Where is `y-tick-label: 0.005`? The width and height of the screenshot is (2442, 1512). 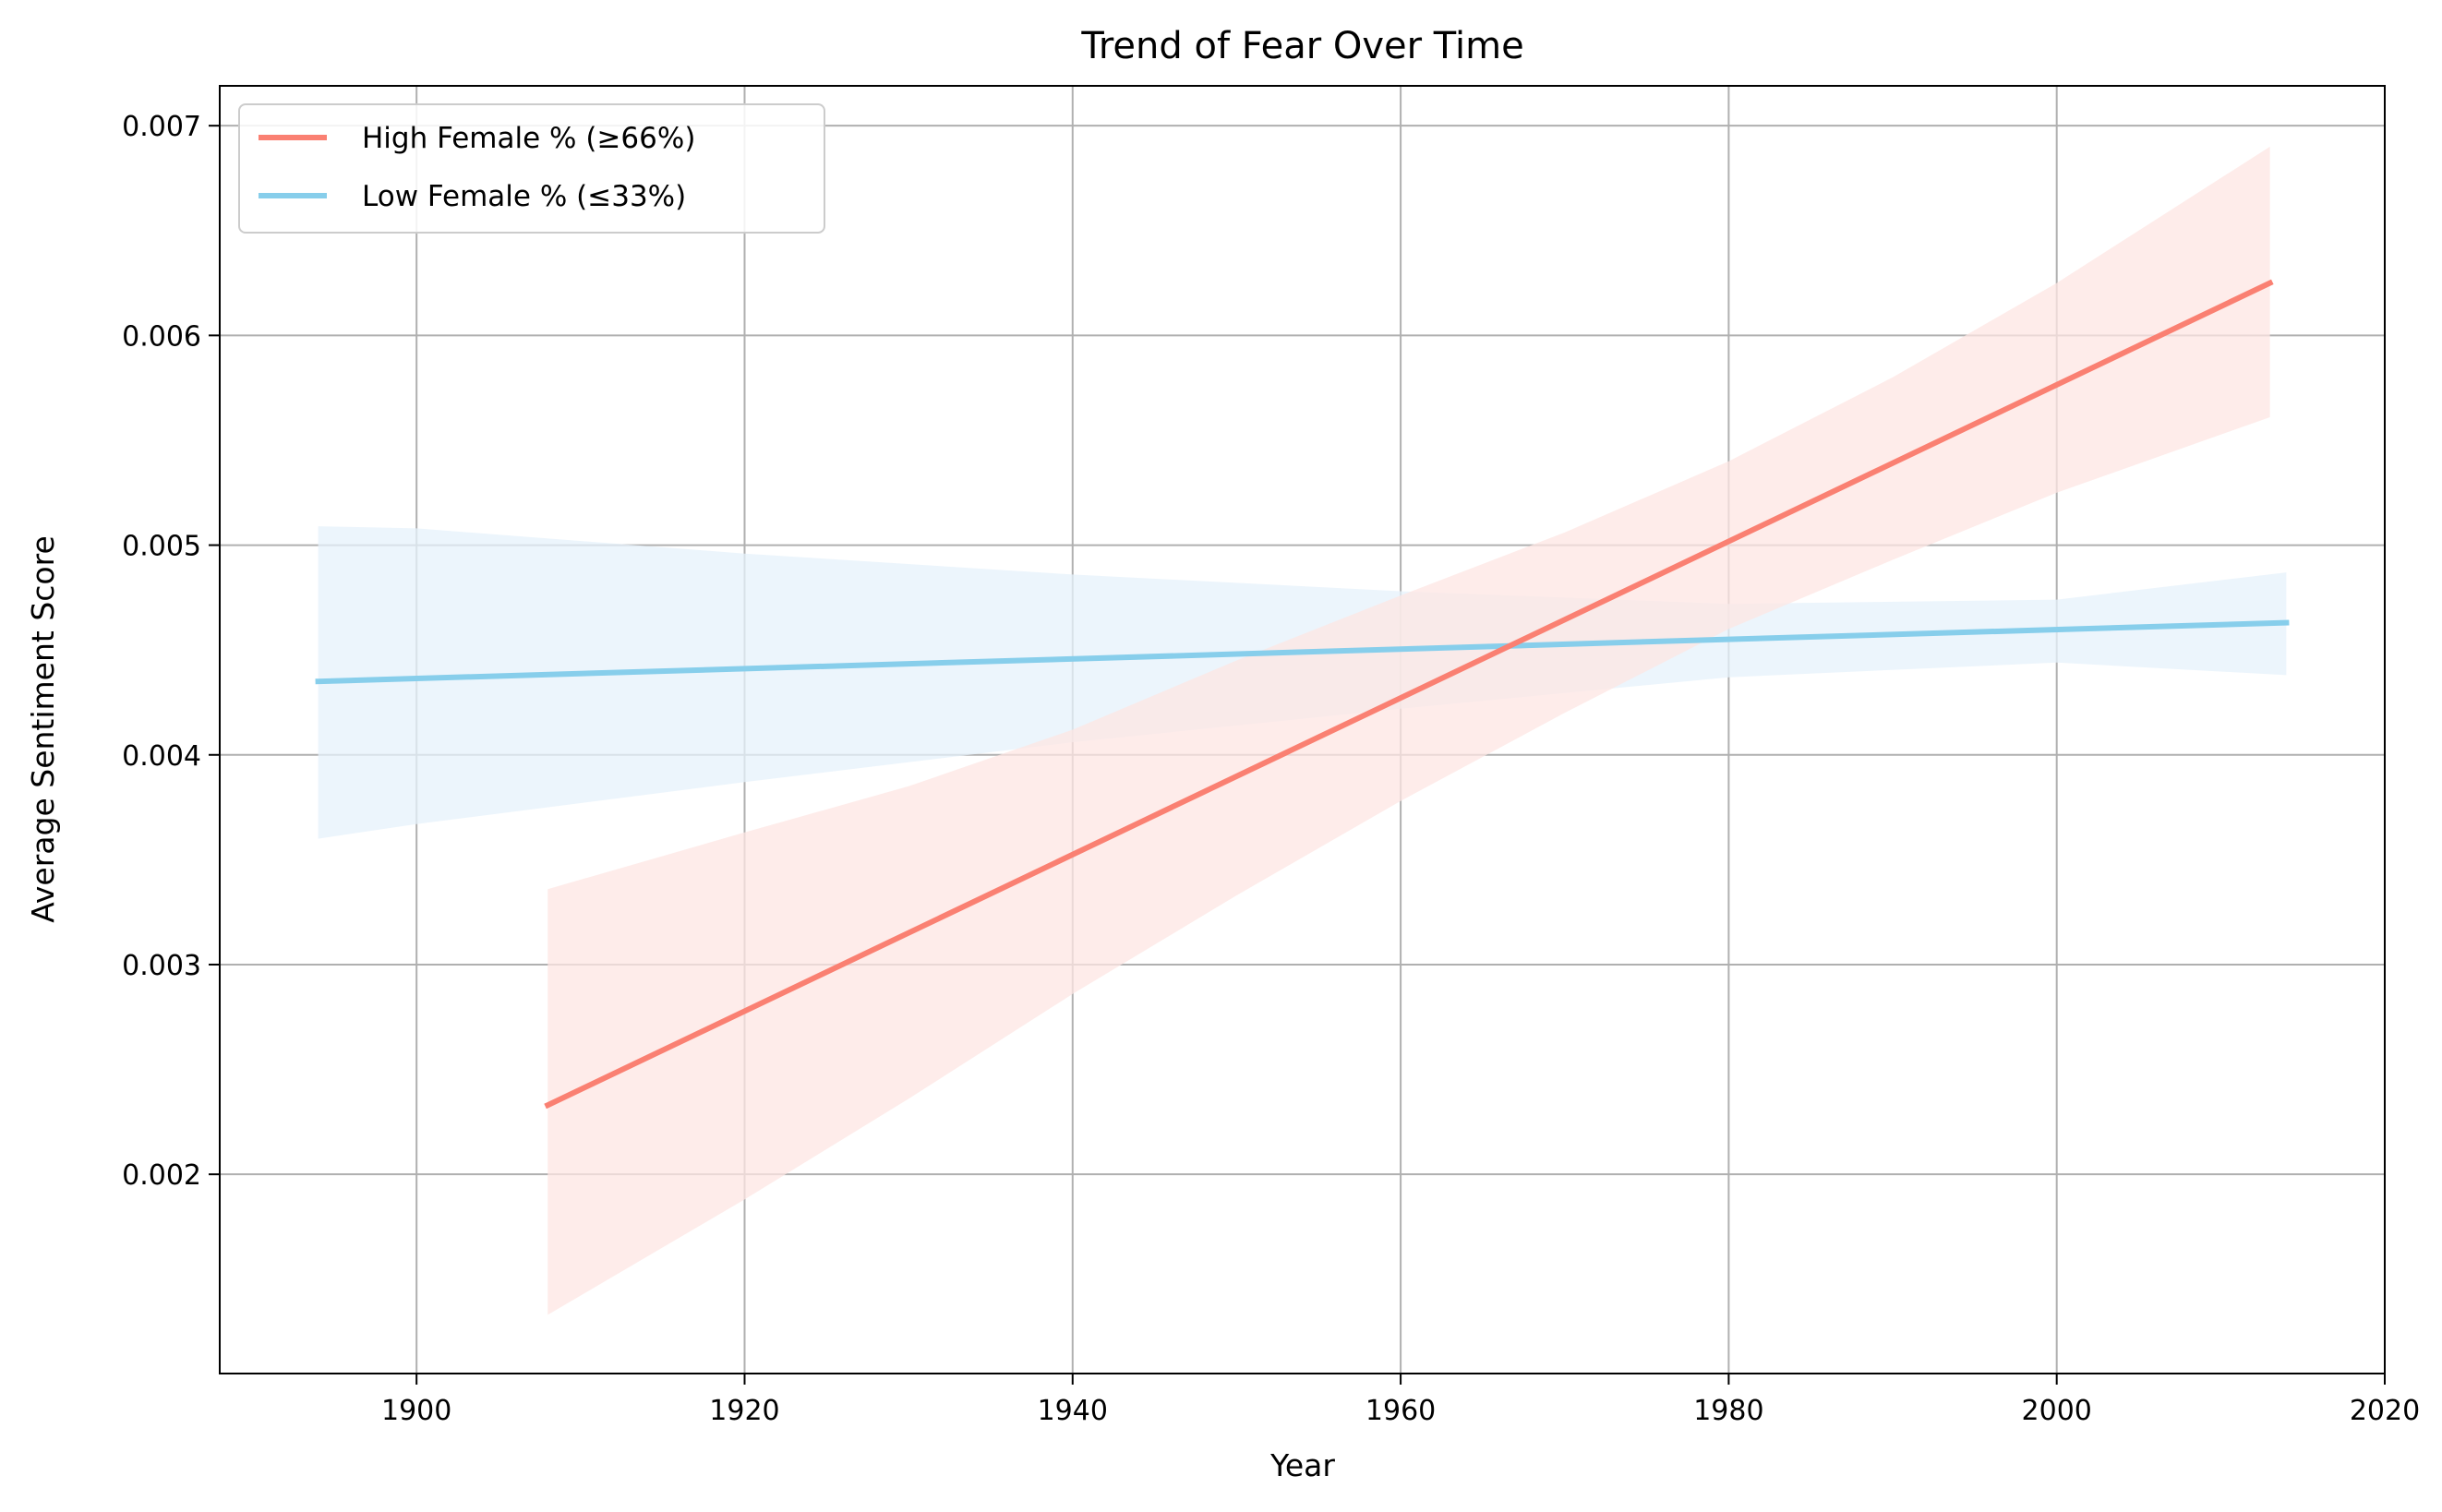 y-tick-label: 0.005 is located at coordinates (161, 547).